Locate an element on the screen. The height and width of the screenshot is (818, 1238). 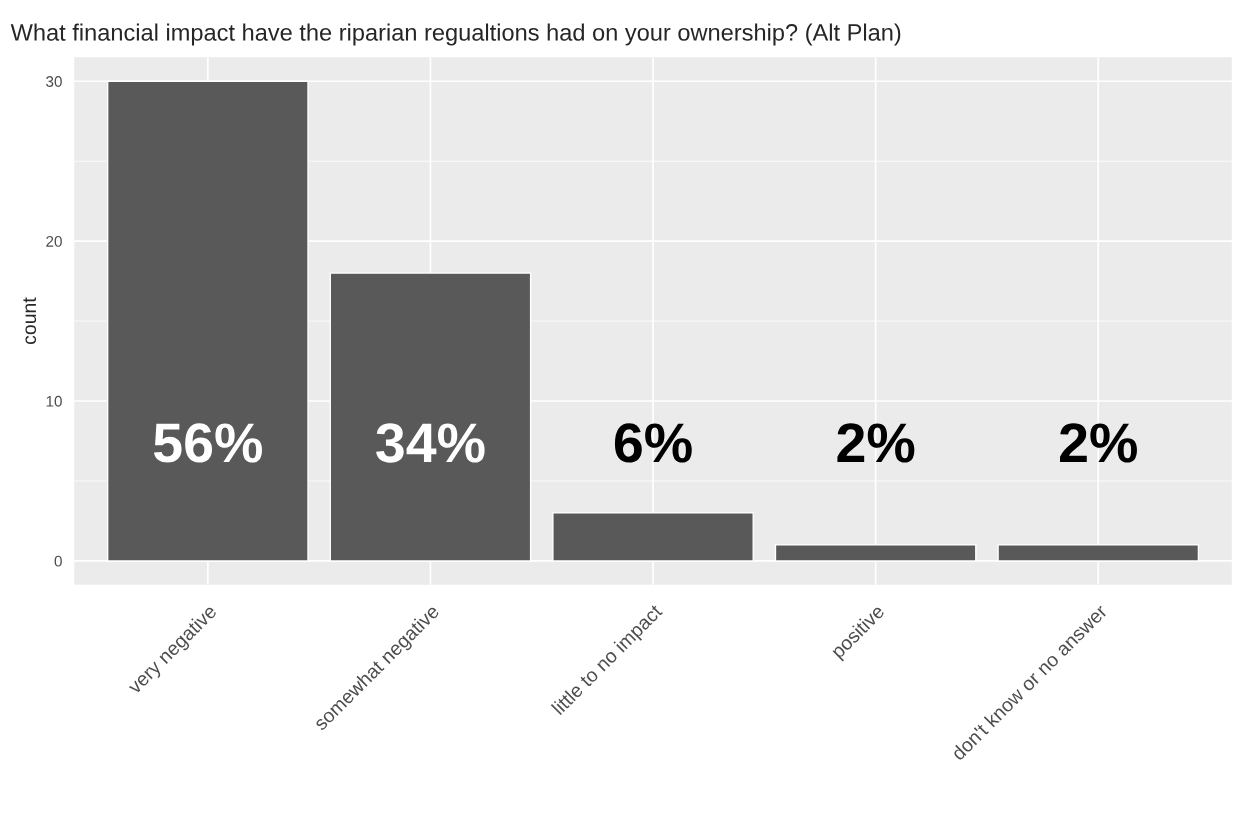
y-tick-label: 10 is located at coordinates (54, 401).